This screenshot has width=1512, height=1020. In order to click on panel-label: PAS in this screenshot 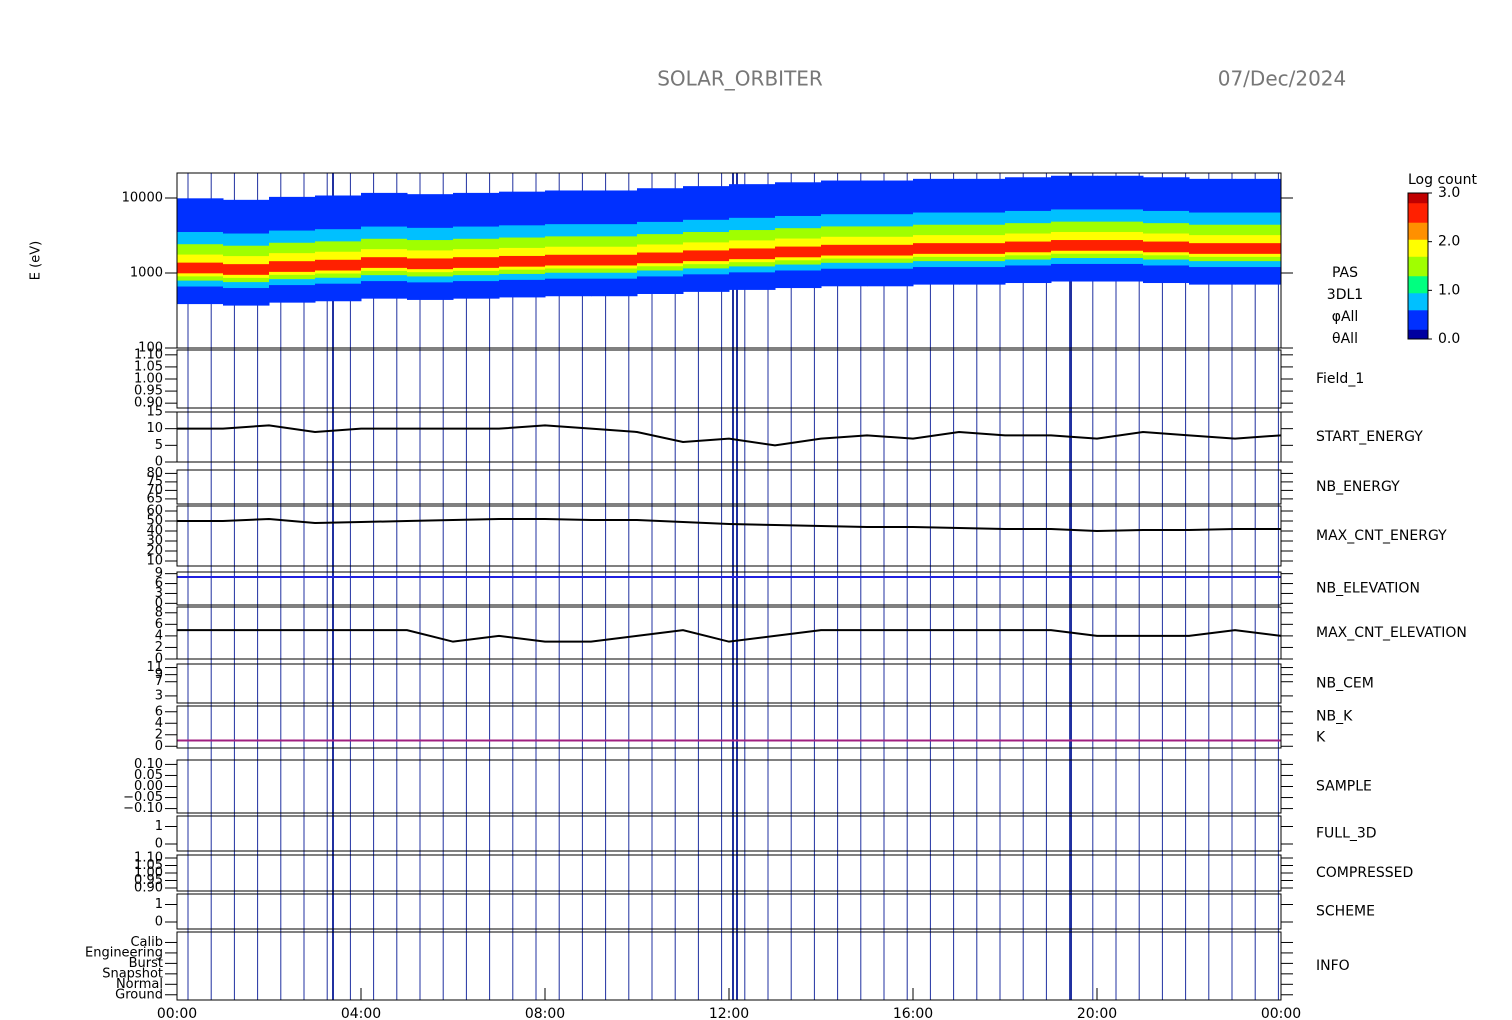, I will do `click(1345, 273)`.